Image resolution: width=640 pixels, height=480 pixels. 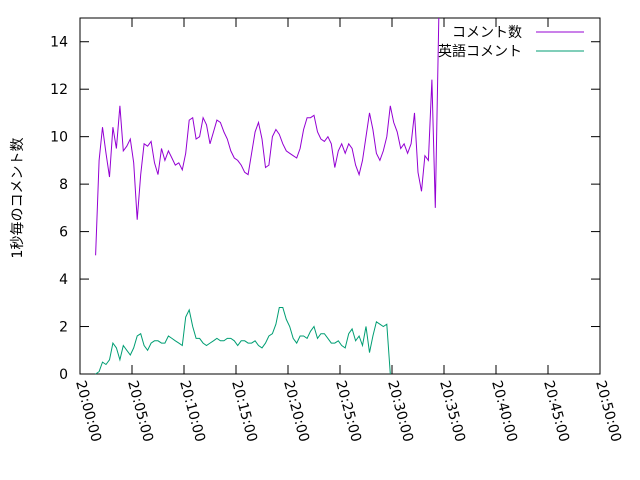 What do you see at coordinates (88, 411) in the screenshot?
I see `x-tick-label: 20:00:00` at bounding box center [88, 411].